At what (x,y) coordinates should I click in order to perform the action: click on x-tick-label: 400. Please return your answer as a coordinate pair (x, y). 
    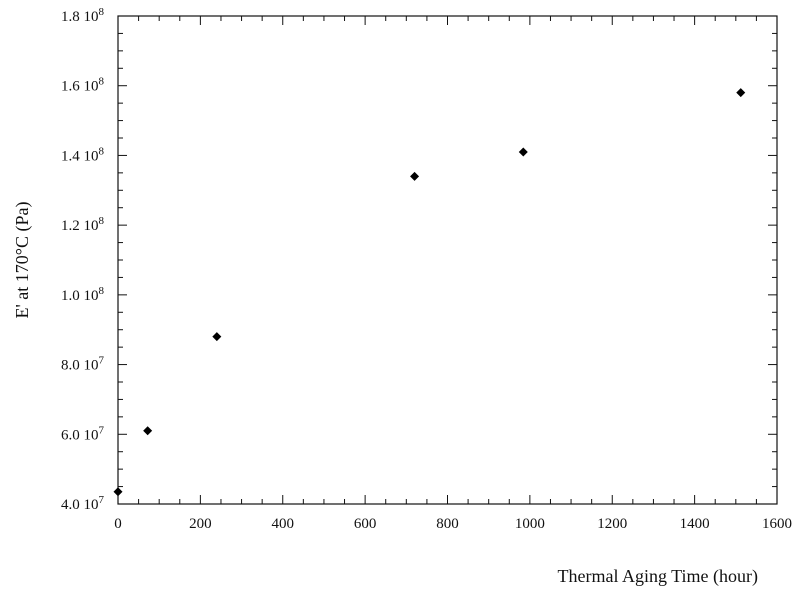
    Looking at the image, I should click on (283, 524).